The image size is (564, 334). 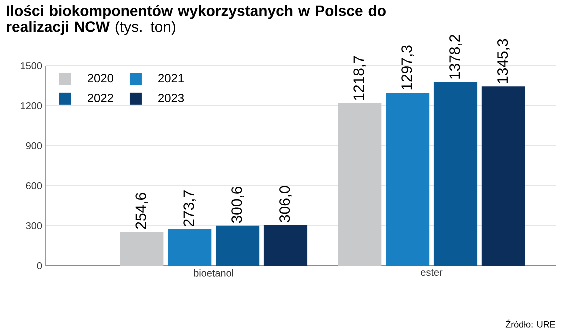 I want to click on data-label: 273,7, so click(x=190, y=208).